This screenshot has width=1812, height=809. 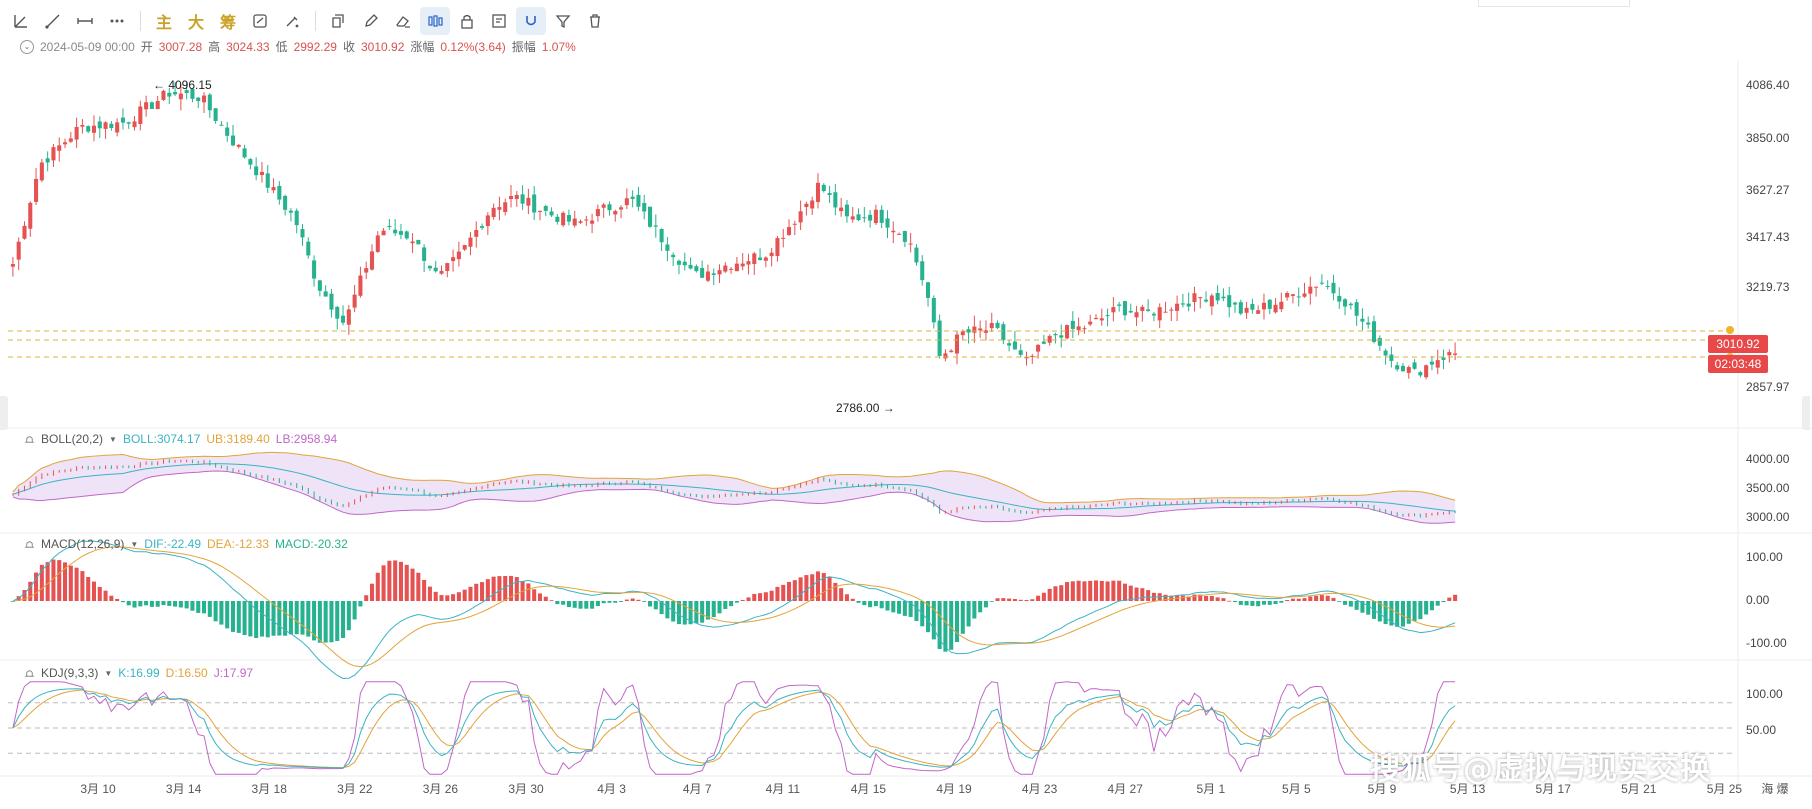 I want to click on macd-dea-value: DEA:-12.33, so click(x=238, y=544).